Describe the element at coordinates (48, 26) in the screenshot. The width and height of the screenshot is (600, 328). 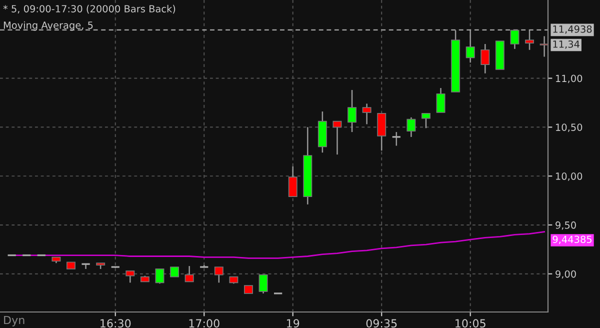
I see `text: Moving Average, 5` at that location.